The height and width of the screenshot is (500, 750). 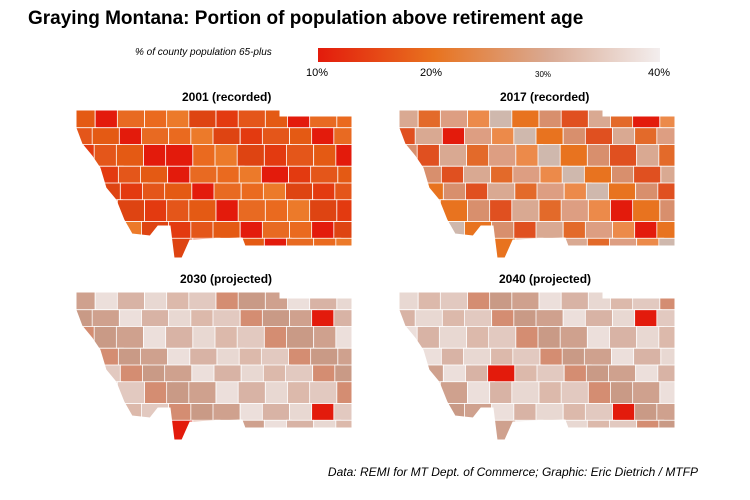 I want to click on map-title-2030: 2030 (projected), so click(x=226, y=279).